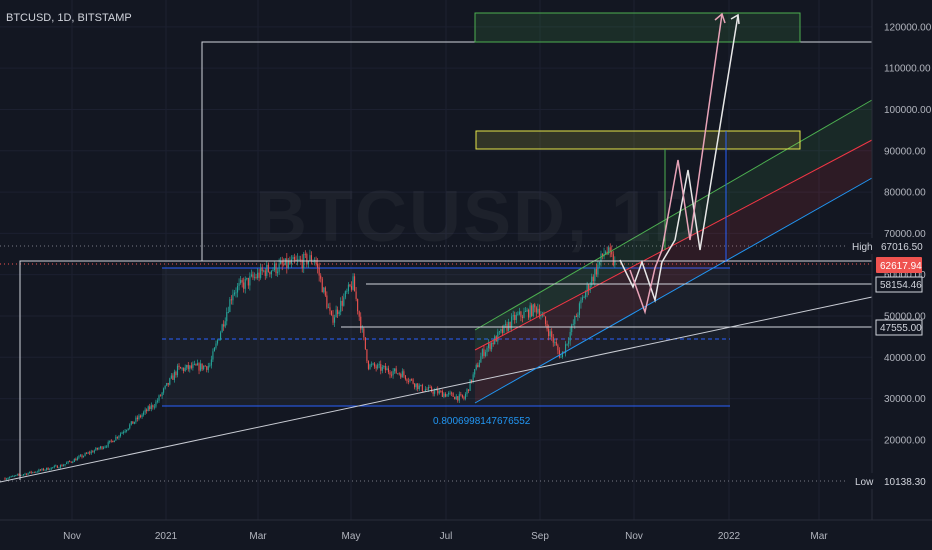  What do you see at coordinates (69, 18) in the screenshot?
I see `symbol-label: BTCUSD, 1D, BITSTAMP` at bounding box center [69, 18].